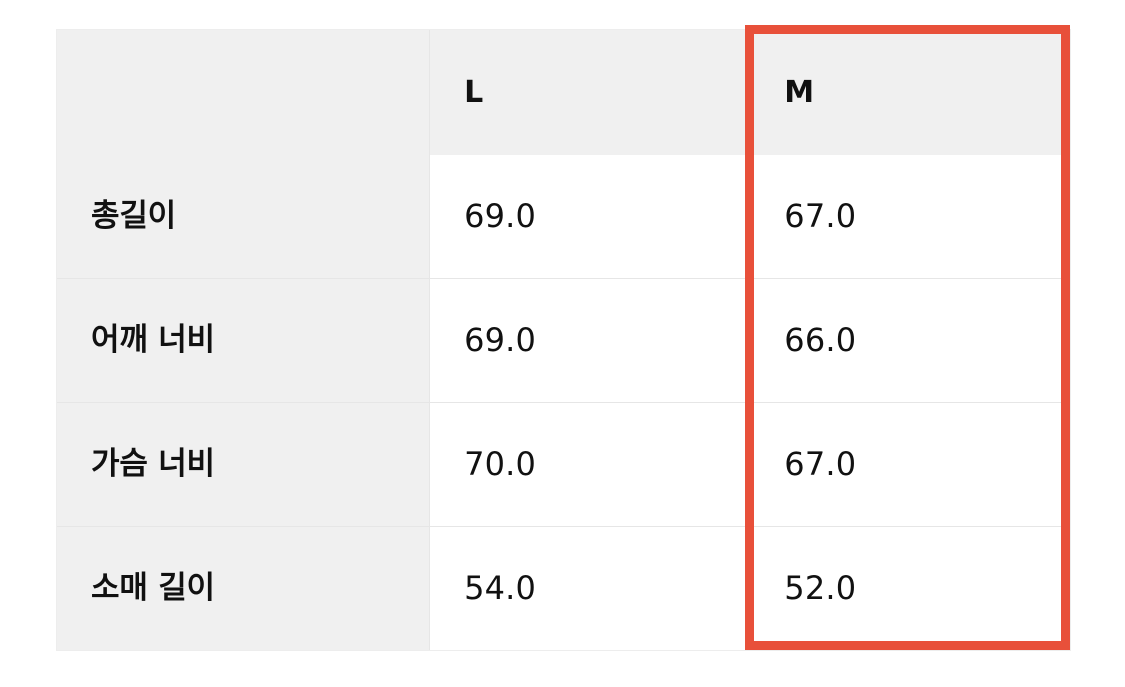  Describe the element at coordinates (909, 464) in the screenshot. I see `cell-chest-width-m: 67.0` at that location.